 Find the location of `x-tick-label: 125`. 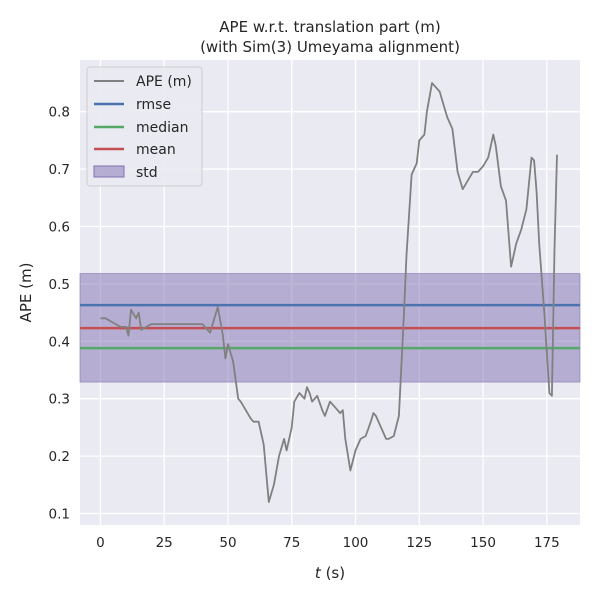

x-tick-label: 125 is located at coordinates (419, 543).